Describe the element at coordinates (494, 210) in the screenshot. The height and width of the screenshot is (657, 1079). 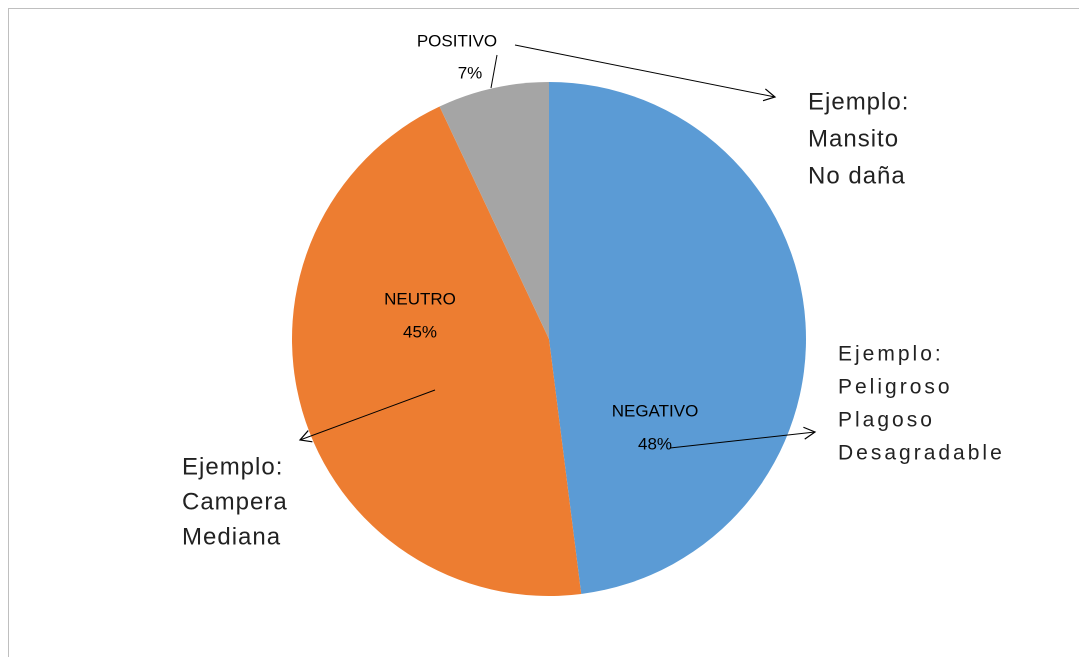
I see `pie-slice` at that location.